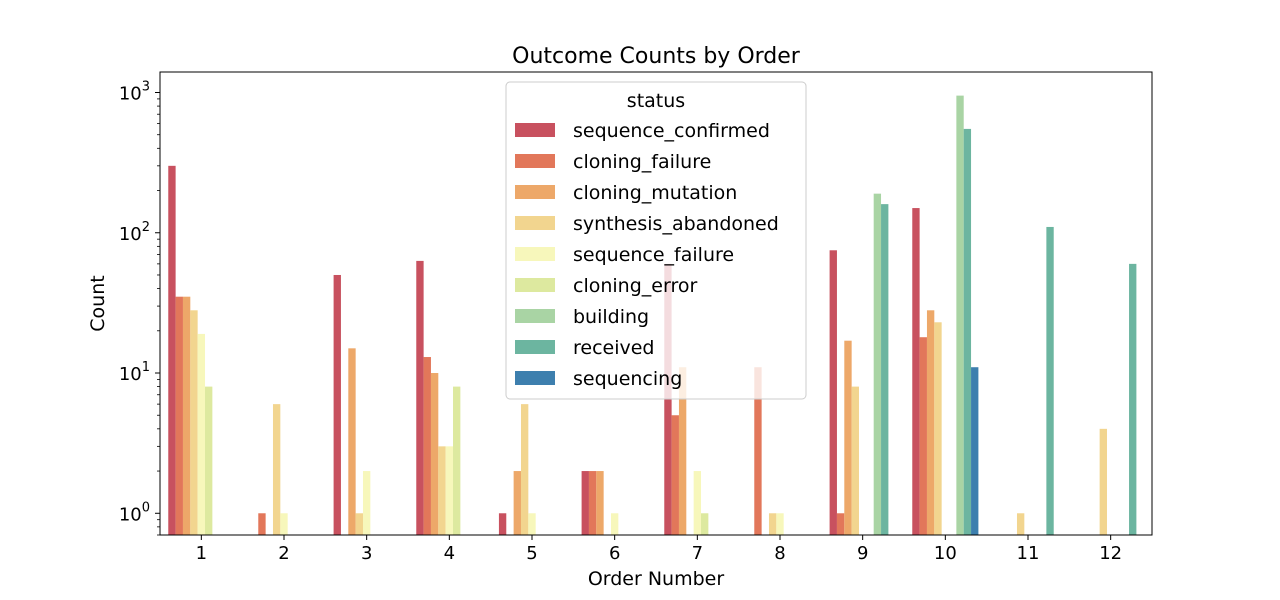 The width and height of the screenshot is (1280, 600). Describe the element at coordinates (653, 255) in the screenshot. I see `legend-label-sequence_failure: sequence_failure` at that location.